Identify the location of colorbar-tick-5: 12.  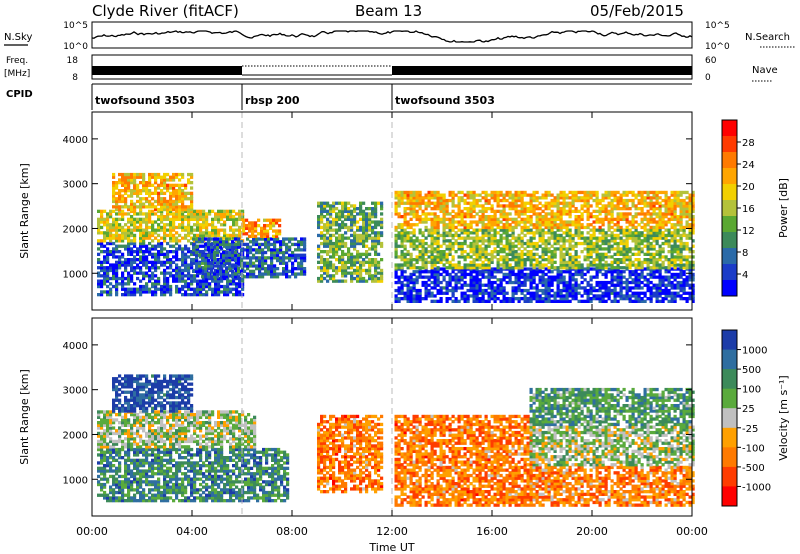
(748, 231).